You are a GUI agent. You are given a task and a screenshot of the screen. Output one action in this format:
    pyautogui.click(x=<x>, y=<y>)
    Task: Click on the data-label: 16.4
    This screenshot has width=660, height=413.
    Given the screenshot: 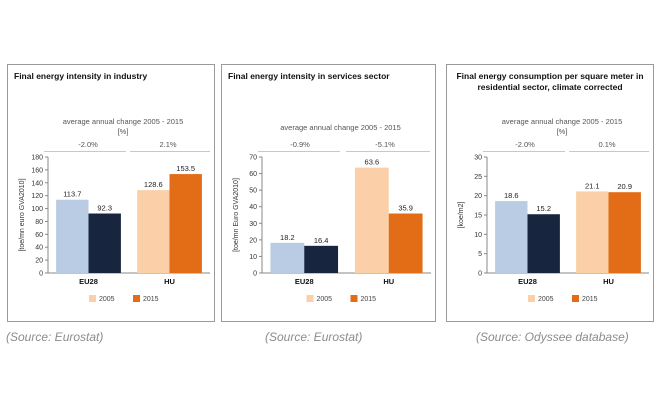 What is the action you would take?
    pyautogui.click(x=321, y=240)
    